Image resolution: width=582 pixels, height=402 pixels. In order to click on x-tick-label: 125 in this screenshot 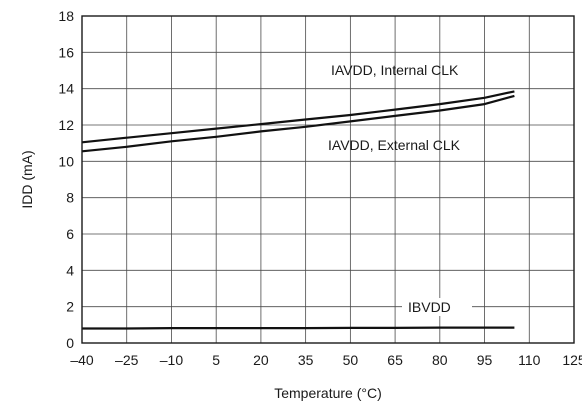, I will do `click(572, 360)`.